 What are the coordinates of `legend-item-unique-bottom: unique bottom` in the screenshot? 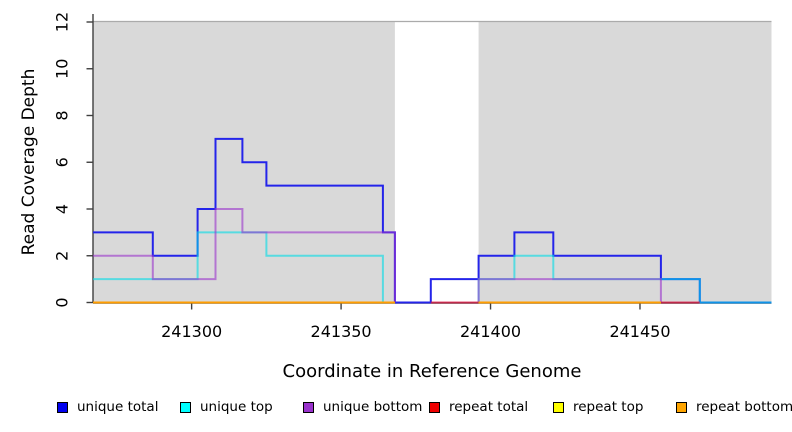 It's located at (362, 407).